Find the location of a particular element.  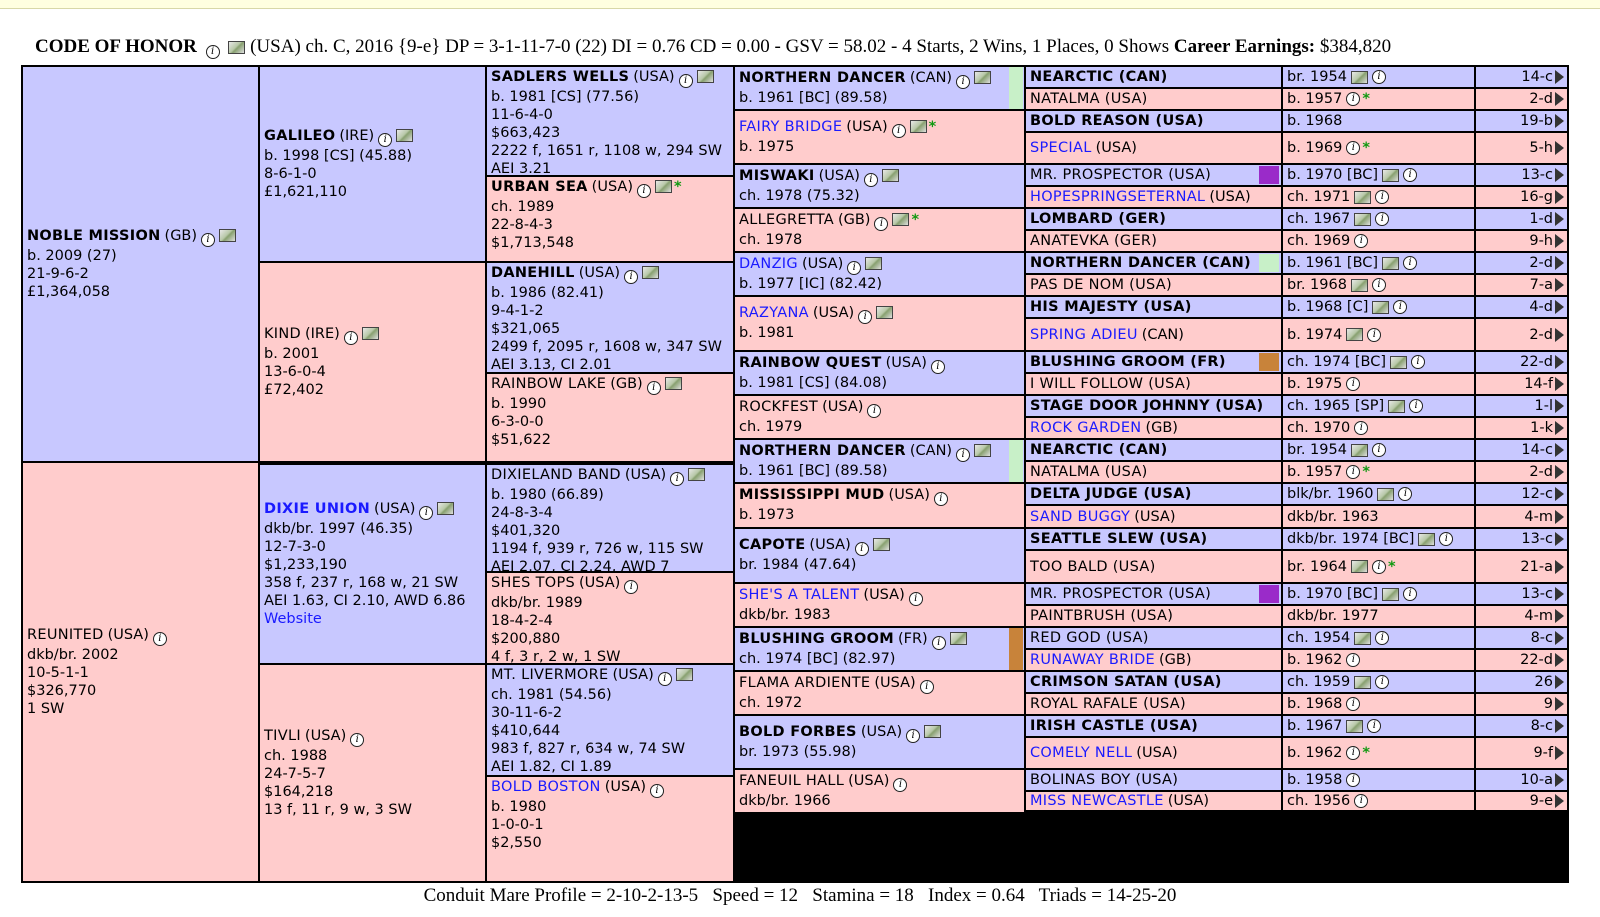

ancestor-name-link: ROCK GARDEN is located at coordinates (1086, 428).